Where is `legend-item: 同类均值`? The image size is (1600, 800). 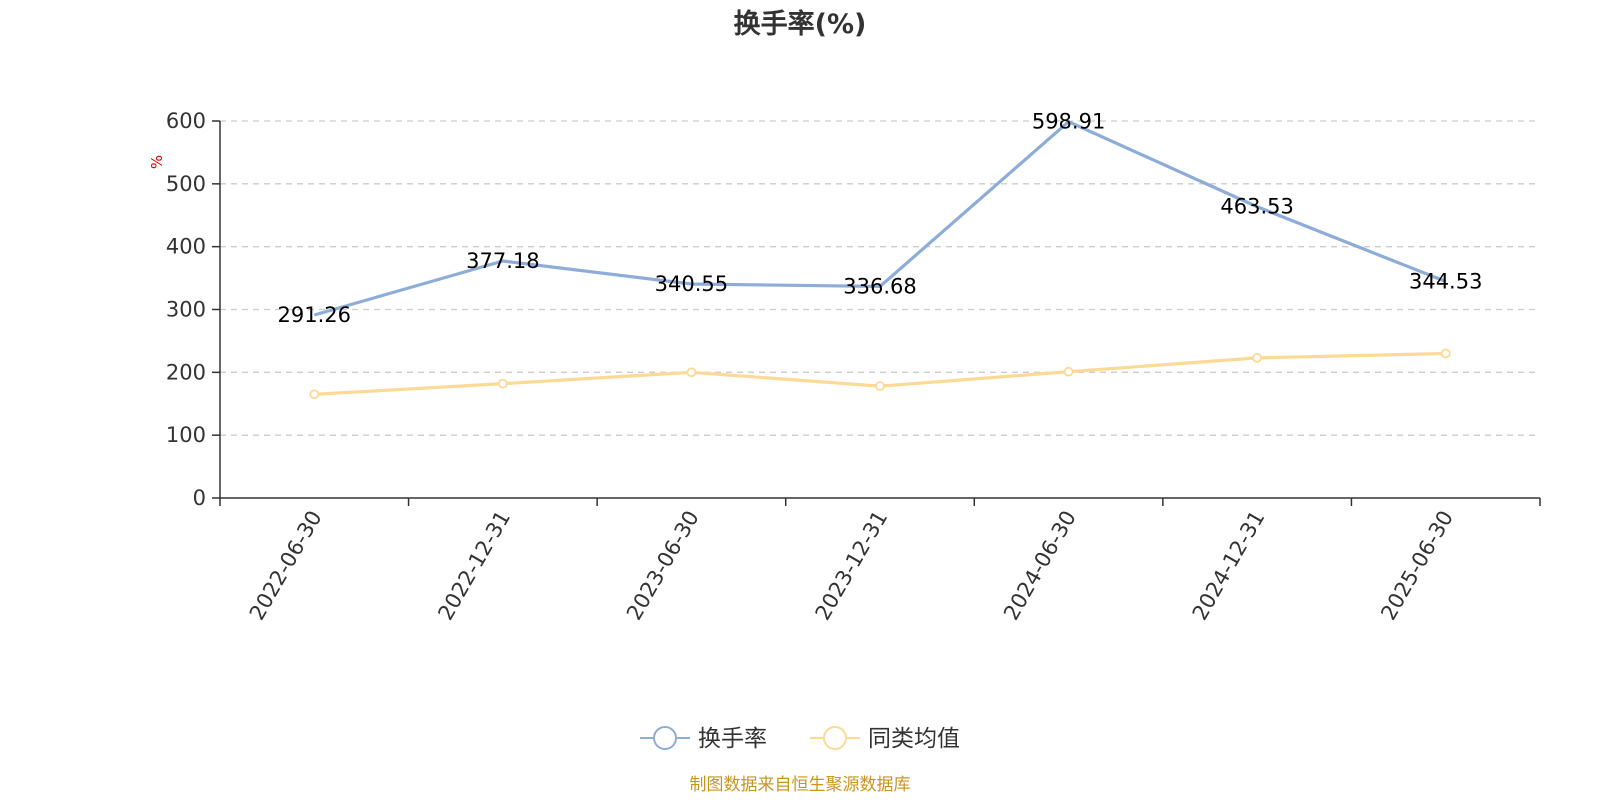 legend-item: 同类均值 is located at coordinates (885, 739).